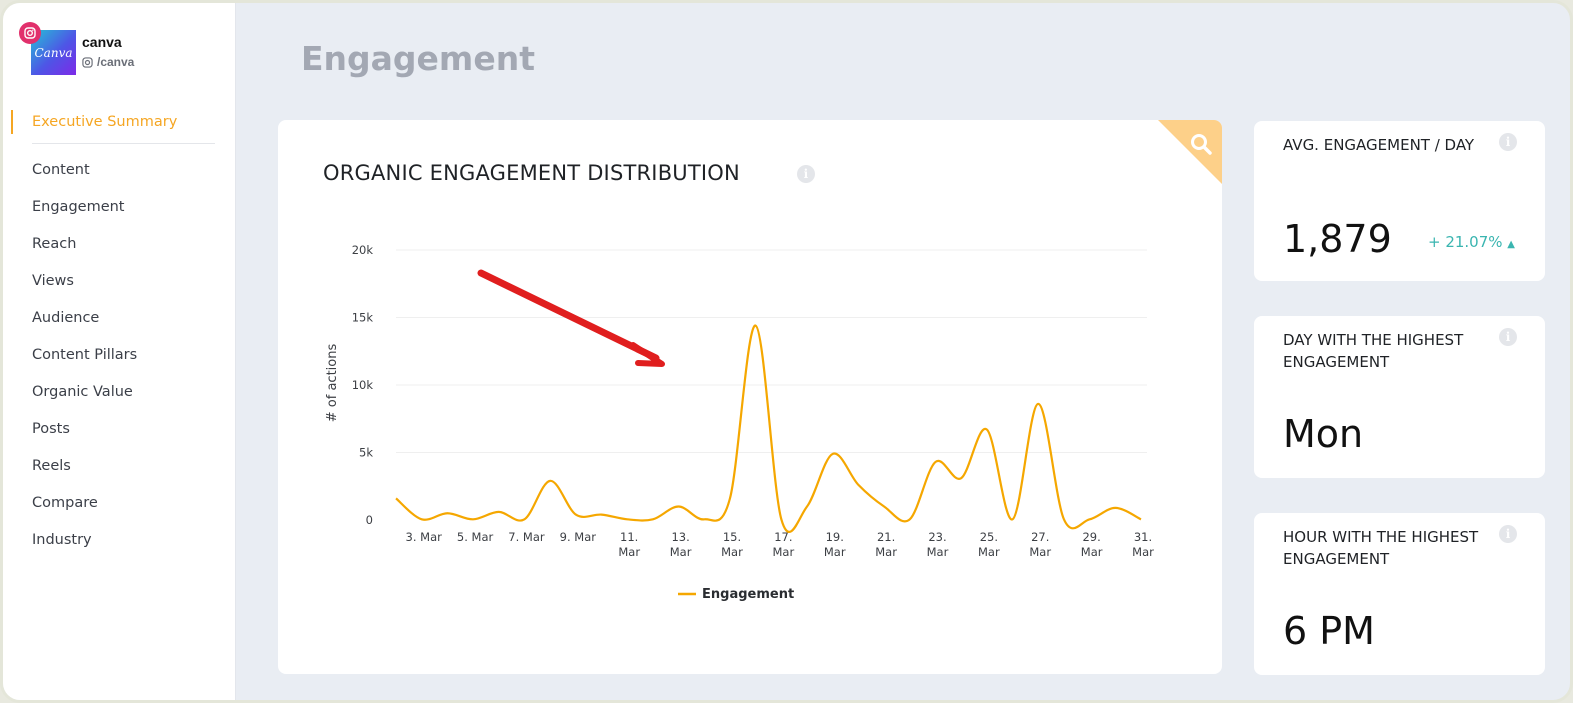 The height and width of the screenshot is (703, 1573). Describe the element at coordinates (475, 537) in the screenshot. I see `x-tick-label: 5. Mar` at that location.